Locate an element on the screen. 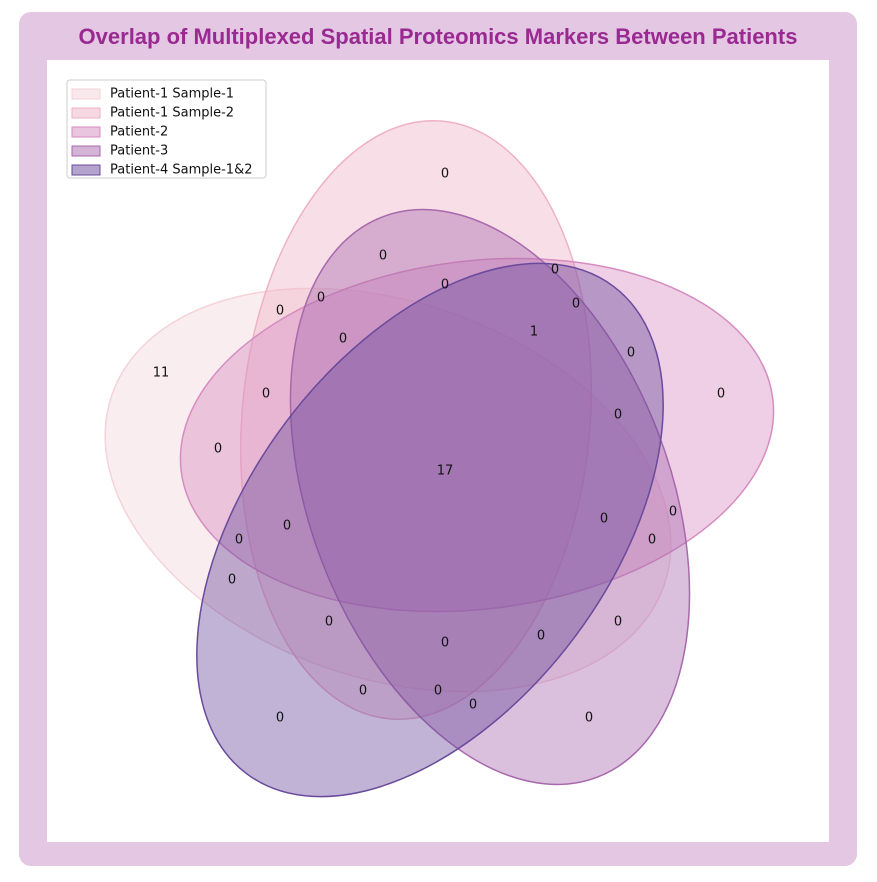 This screenshot has height=882, width=877. region-count: 17 is located at coordinates (445, 471).